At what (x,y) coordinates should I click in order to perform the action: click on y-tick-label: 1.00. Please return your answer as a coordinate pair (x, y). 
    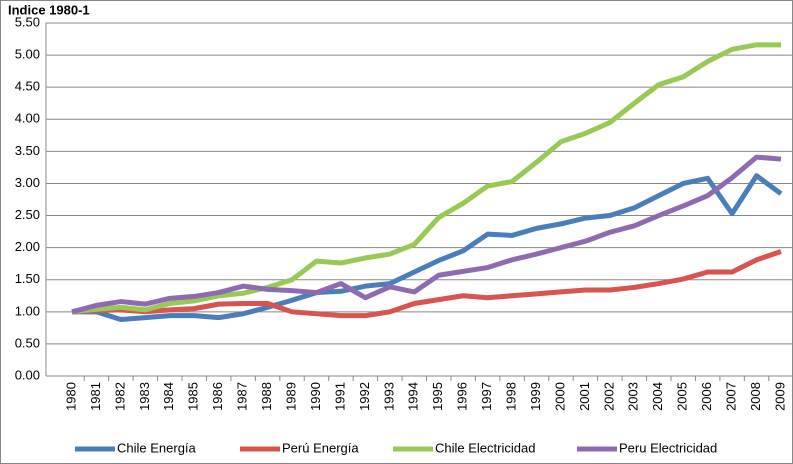
    Looking at the image, I should click on (27, 310).